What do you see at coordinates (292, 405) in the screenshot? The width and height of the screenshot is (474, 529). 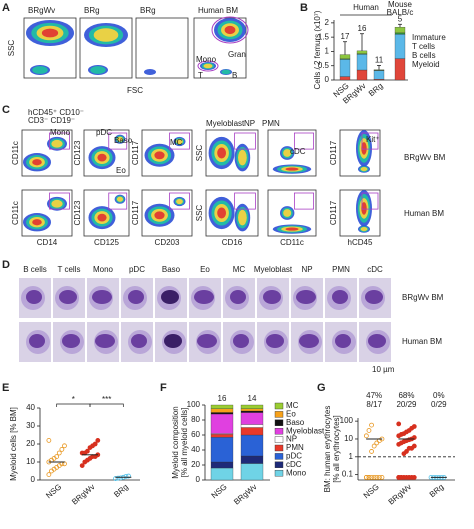 I see `legend-entry: MC` at bounding box center [292, 405].